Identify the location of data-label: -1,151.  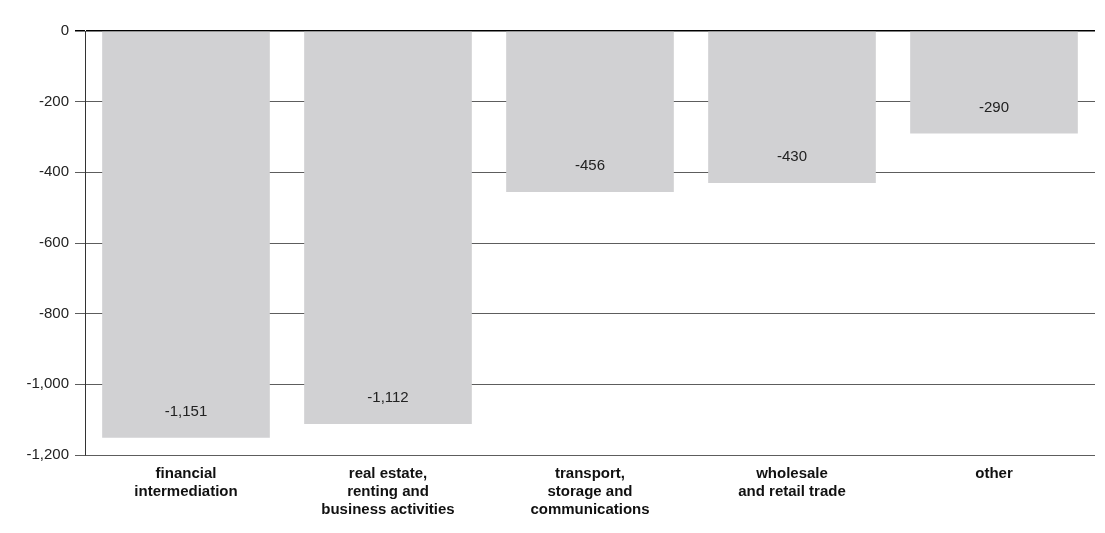
(186, 410).